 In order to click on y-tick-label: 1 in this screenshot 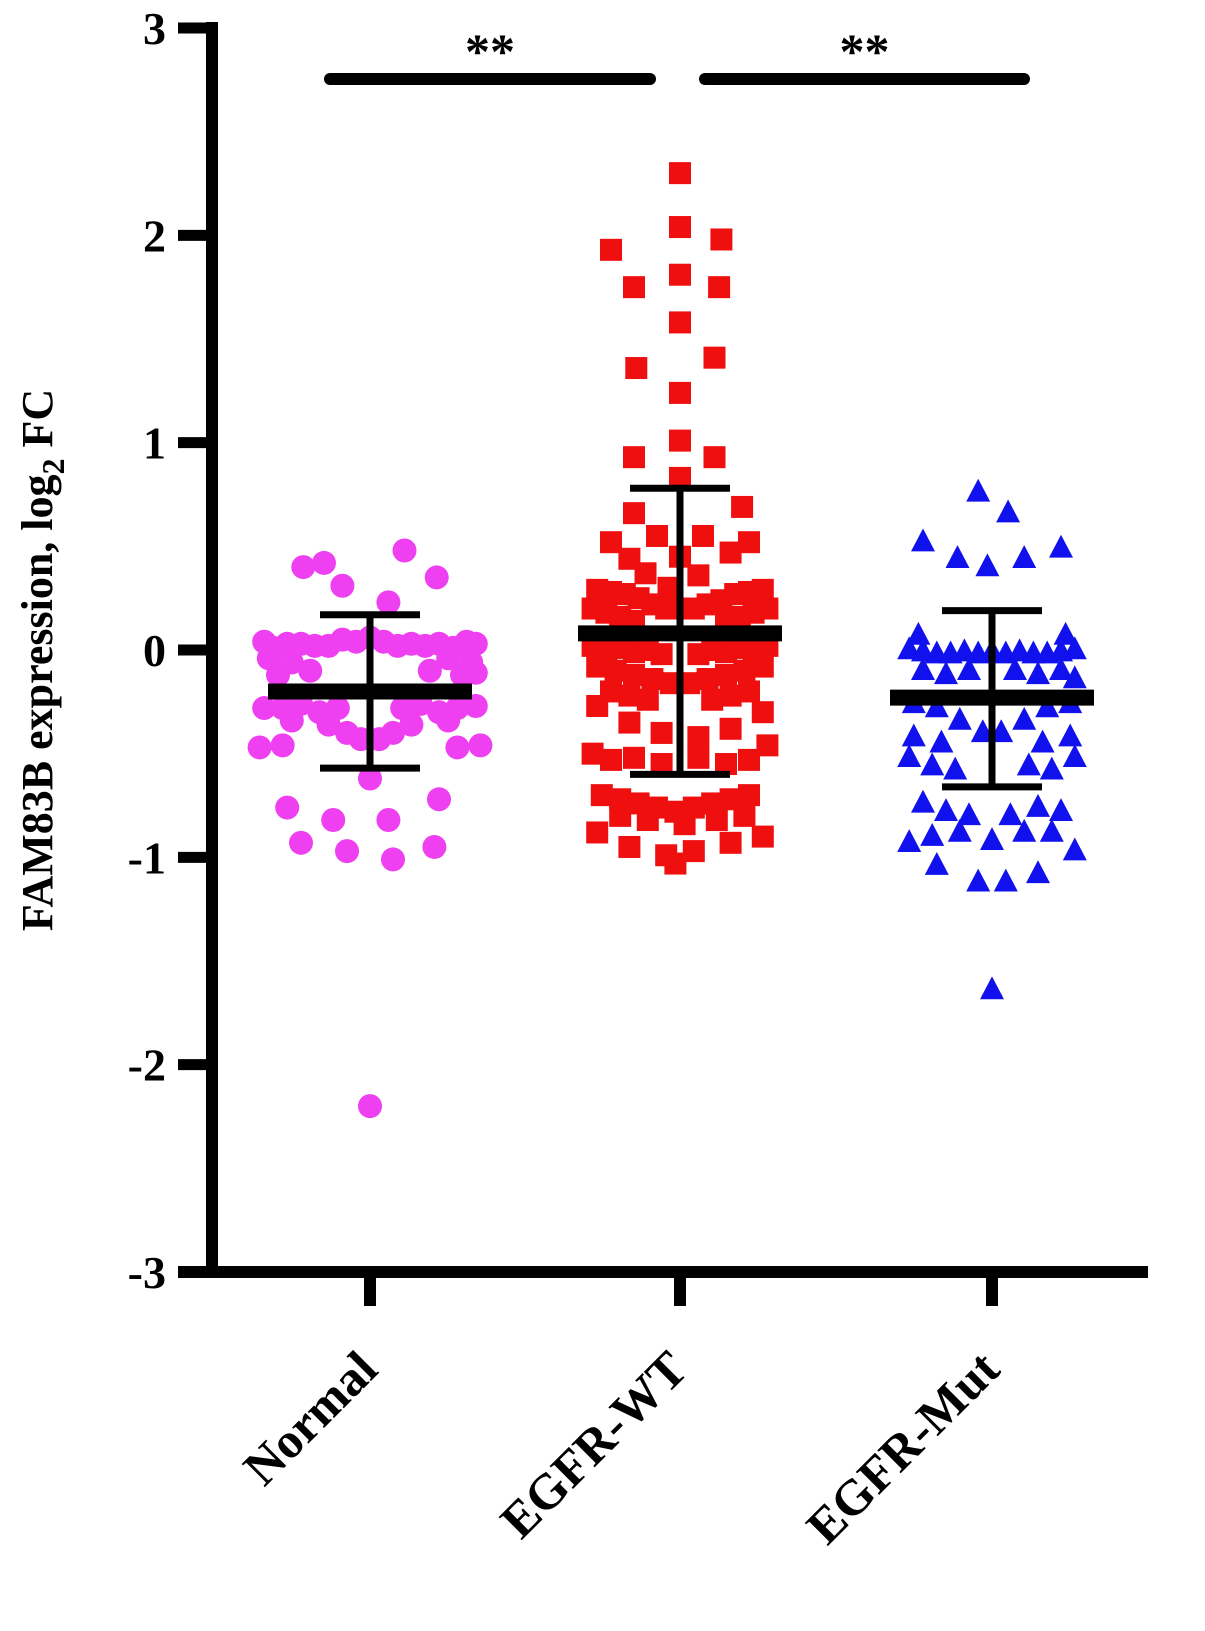, I will do `click(154, 443)`.